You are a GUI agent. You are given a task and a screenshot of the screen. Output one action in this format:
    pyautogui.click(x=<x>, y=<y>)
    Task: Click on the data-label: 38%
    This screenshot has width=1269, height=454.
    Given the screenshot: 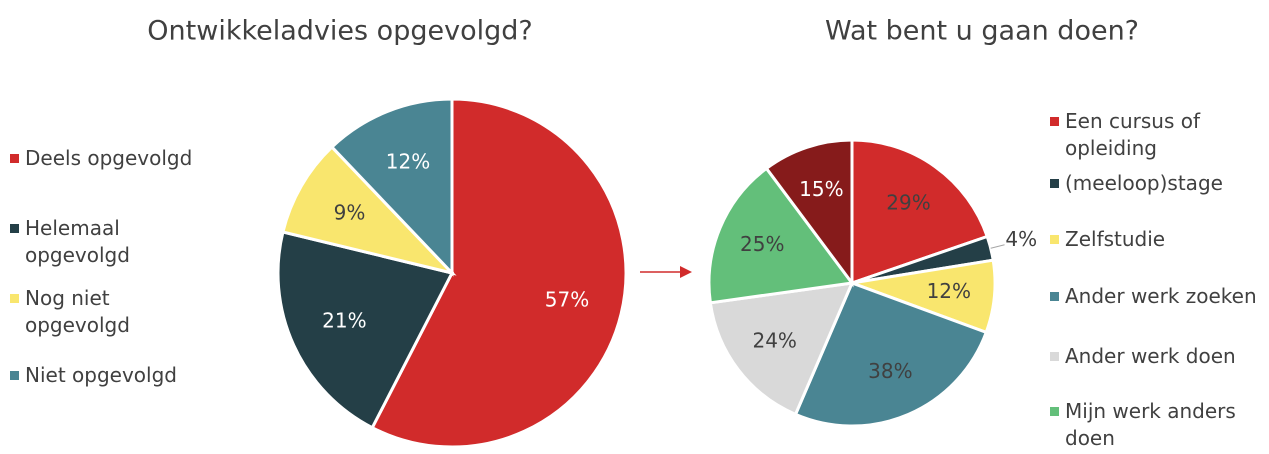 What is the action you would take?
    pyautogui.click(x=890, y=371)
    